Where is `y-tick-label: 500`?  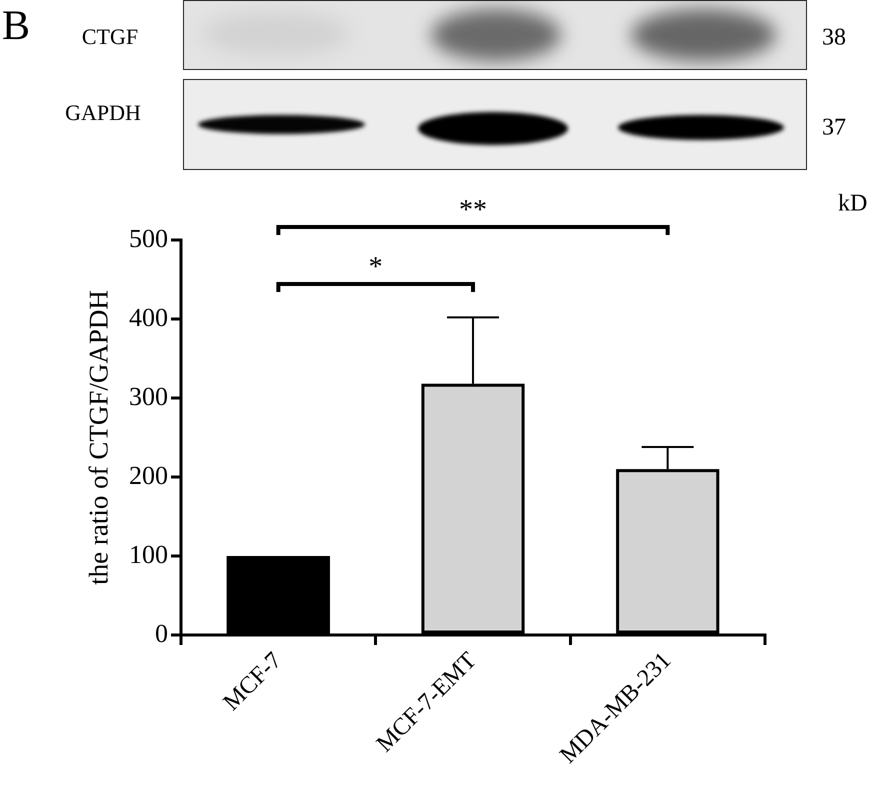 y-tick-label: 500 is located at coordinates (148, 238).